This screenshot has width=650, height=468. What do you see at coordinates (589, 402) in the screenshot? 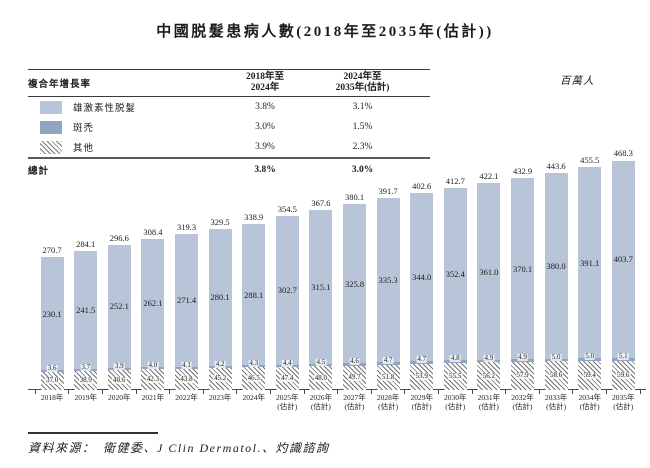
I see `x-axis-label: 2034年 (估計)` at bounding box center [589, 402].